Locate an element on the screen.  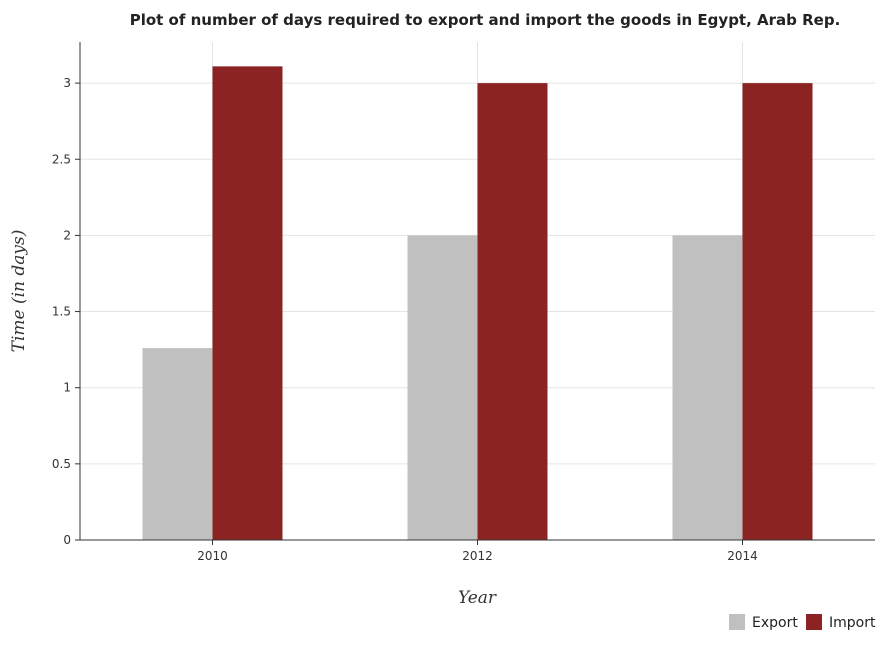
bar-import-2012 is located at coordinates (512, 311).